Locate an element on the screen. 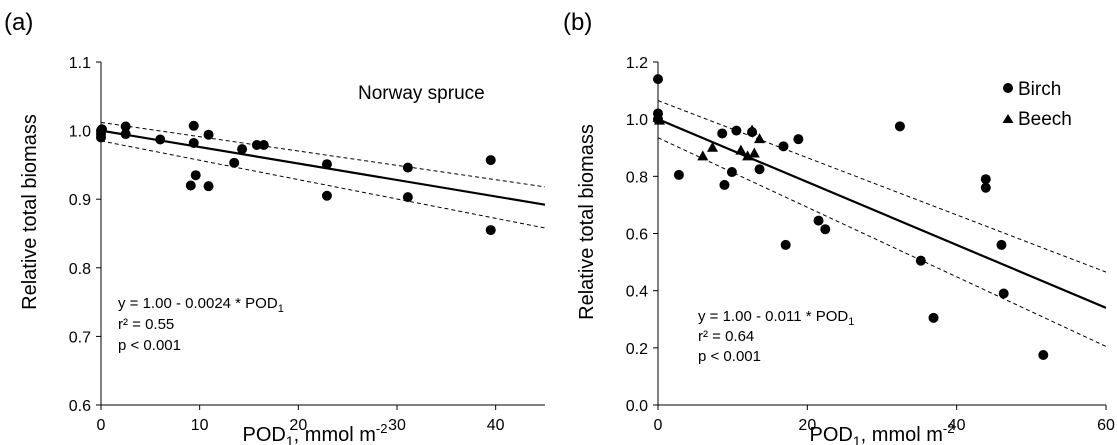  x-tick-label: 10 is located at coordinates (200, 425).